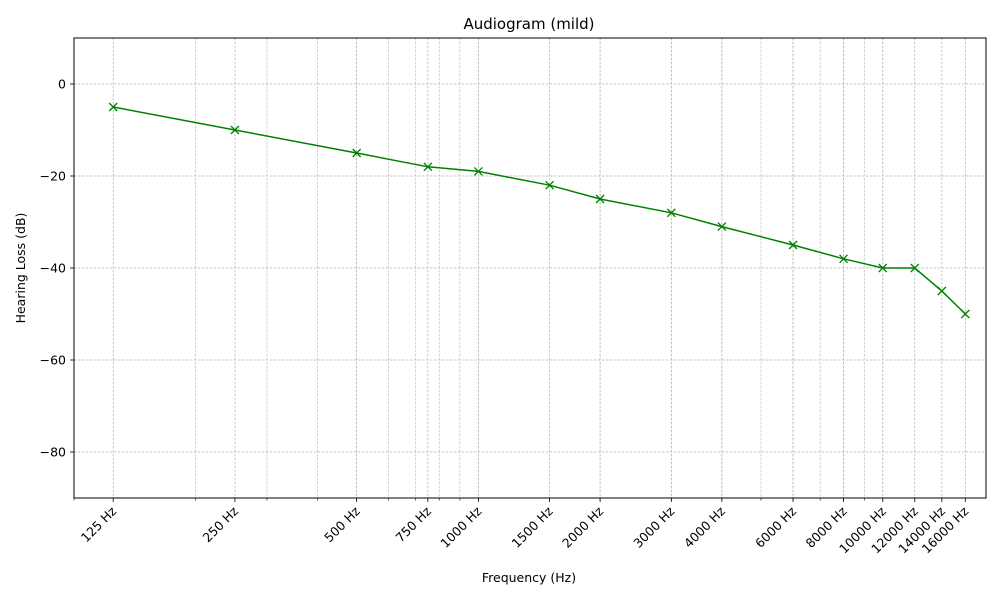 The width and height of the screenshot is (1000, 600). I want to click on y-tick-label: −60, so click(53, 360).